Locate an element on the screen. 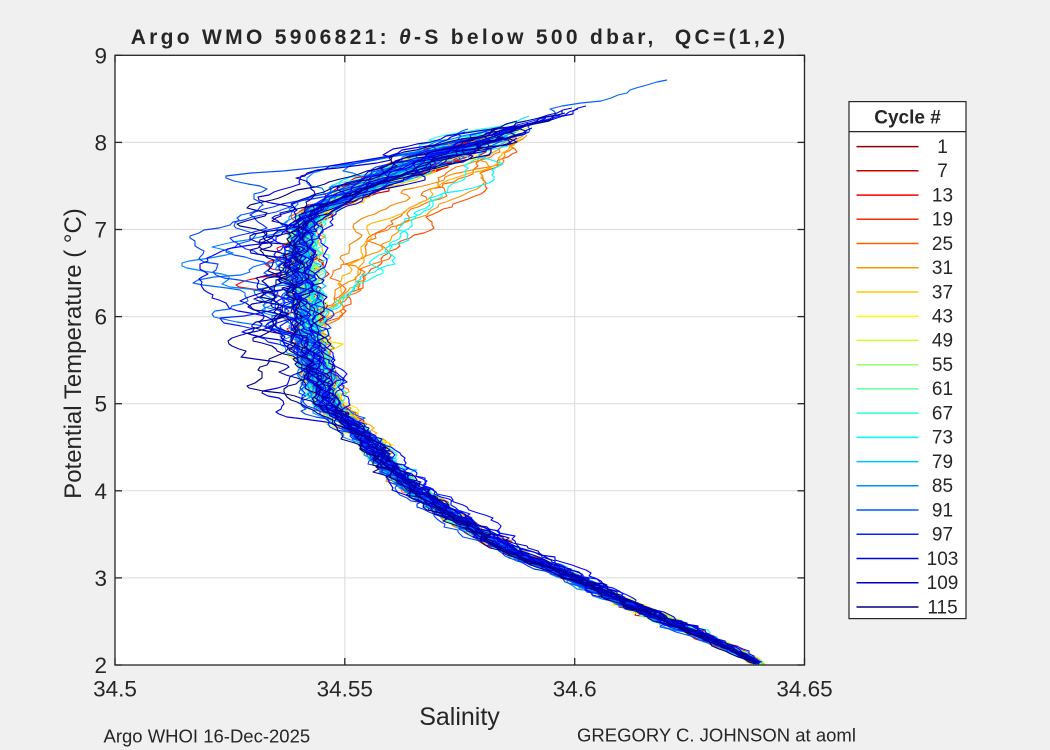 This screenshot has height=750, width=1050. svg-text: 6 is located at coordinates (100, 317).